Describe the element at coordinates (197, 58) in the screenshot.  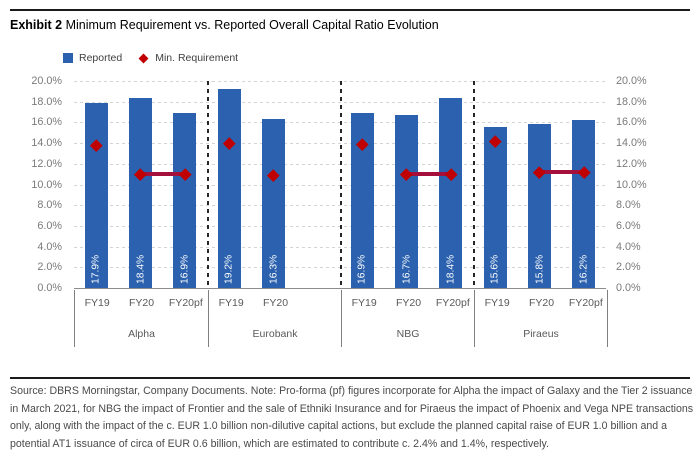
I see `min-requirement-legend-label: Min. Requirement` at that location.